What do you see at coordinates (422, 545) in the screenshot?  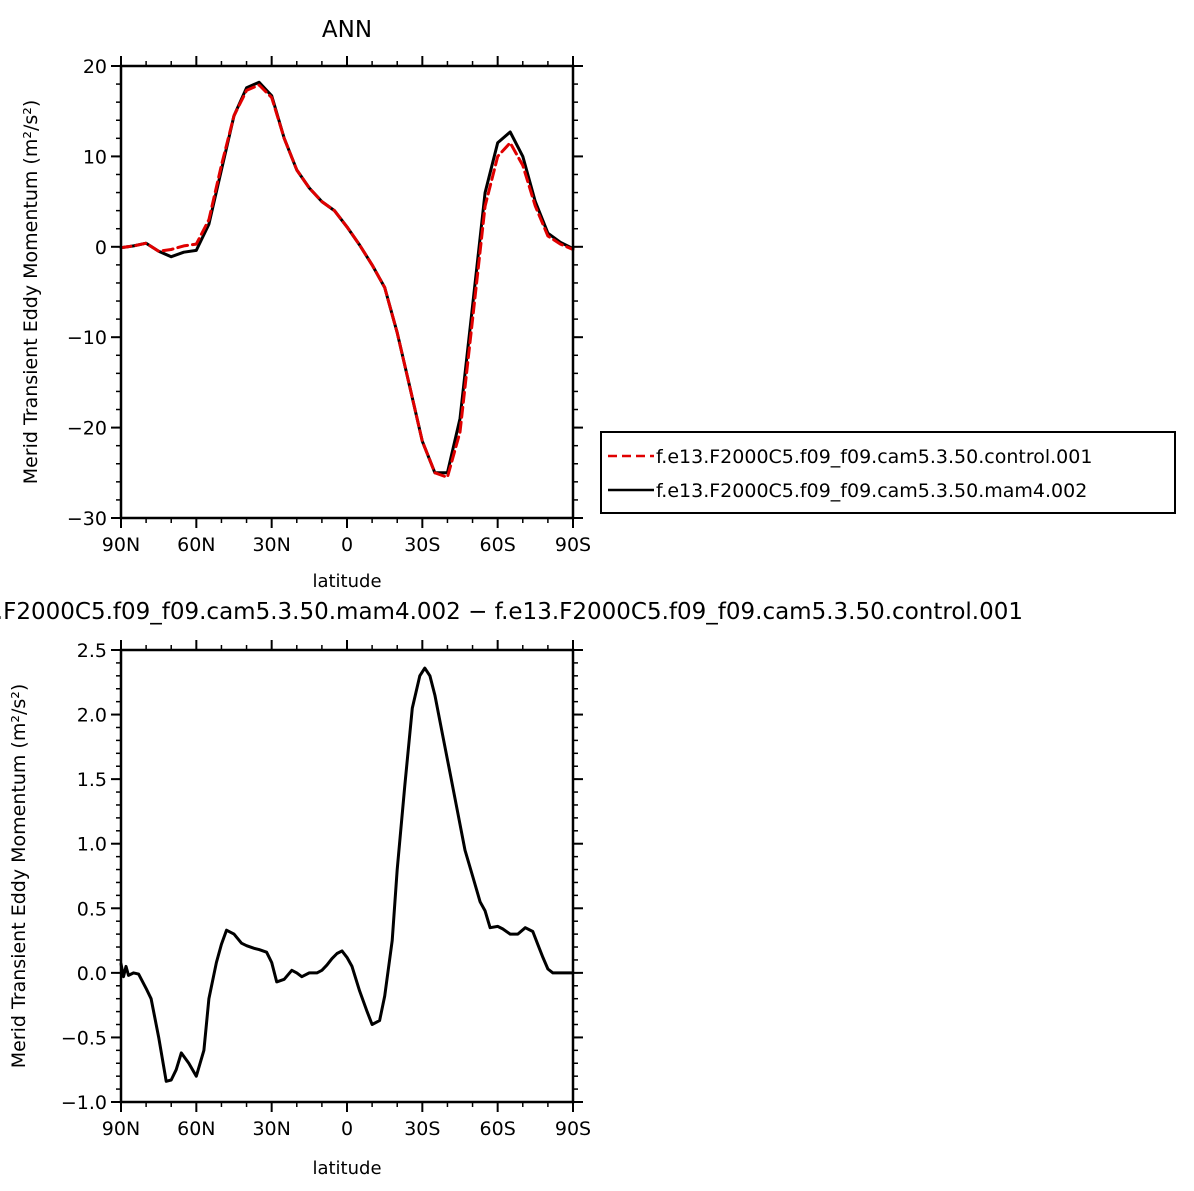 I see `top-x-tick-label: 30S` at bounding box center [422, 545].